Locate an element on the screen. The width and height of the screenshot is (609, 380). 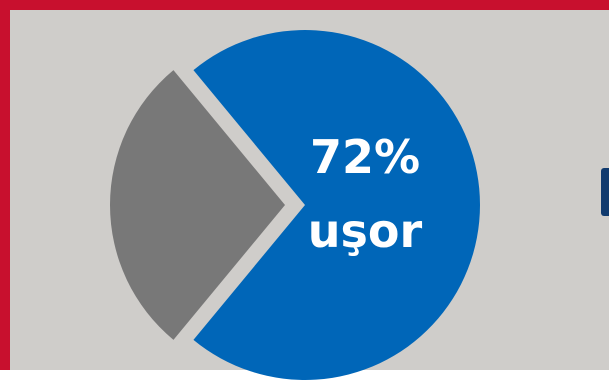
edge-tab is located at coordinates (605, 192).